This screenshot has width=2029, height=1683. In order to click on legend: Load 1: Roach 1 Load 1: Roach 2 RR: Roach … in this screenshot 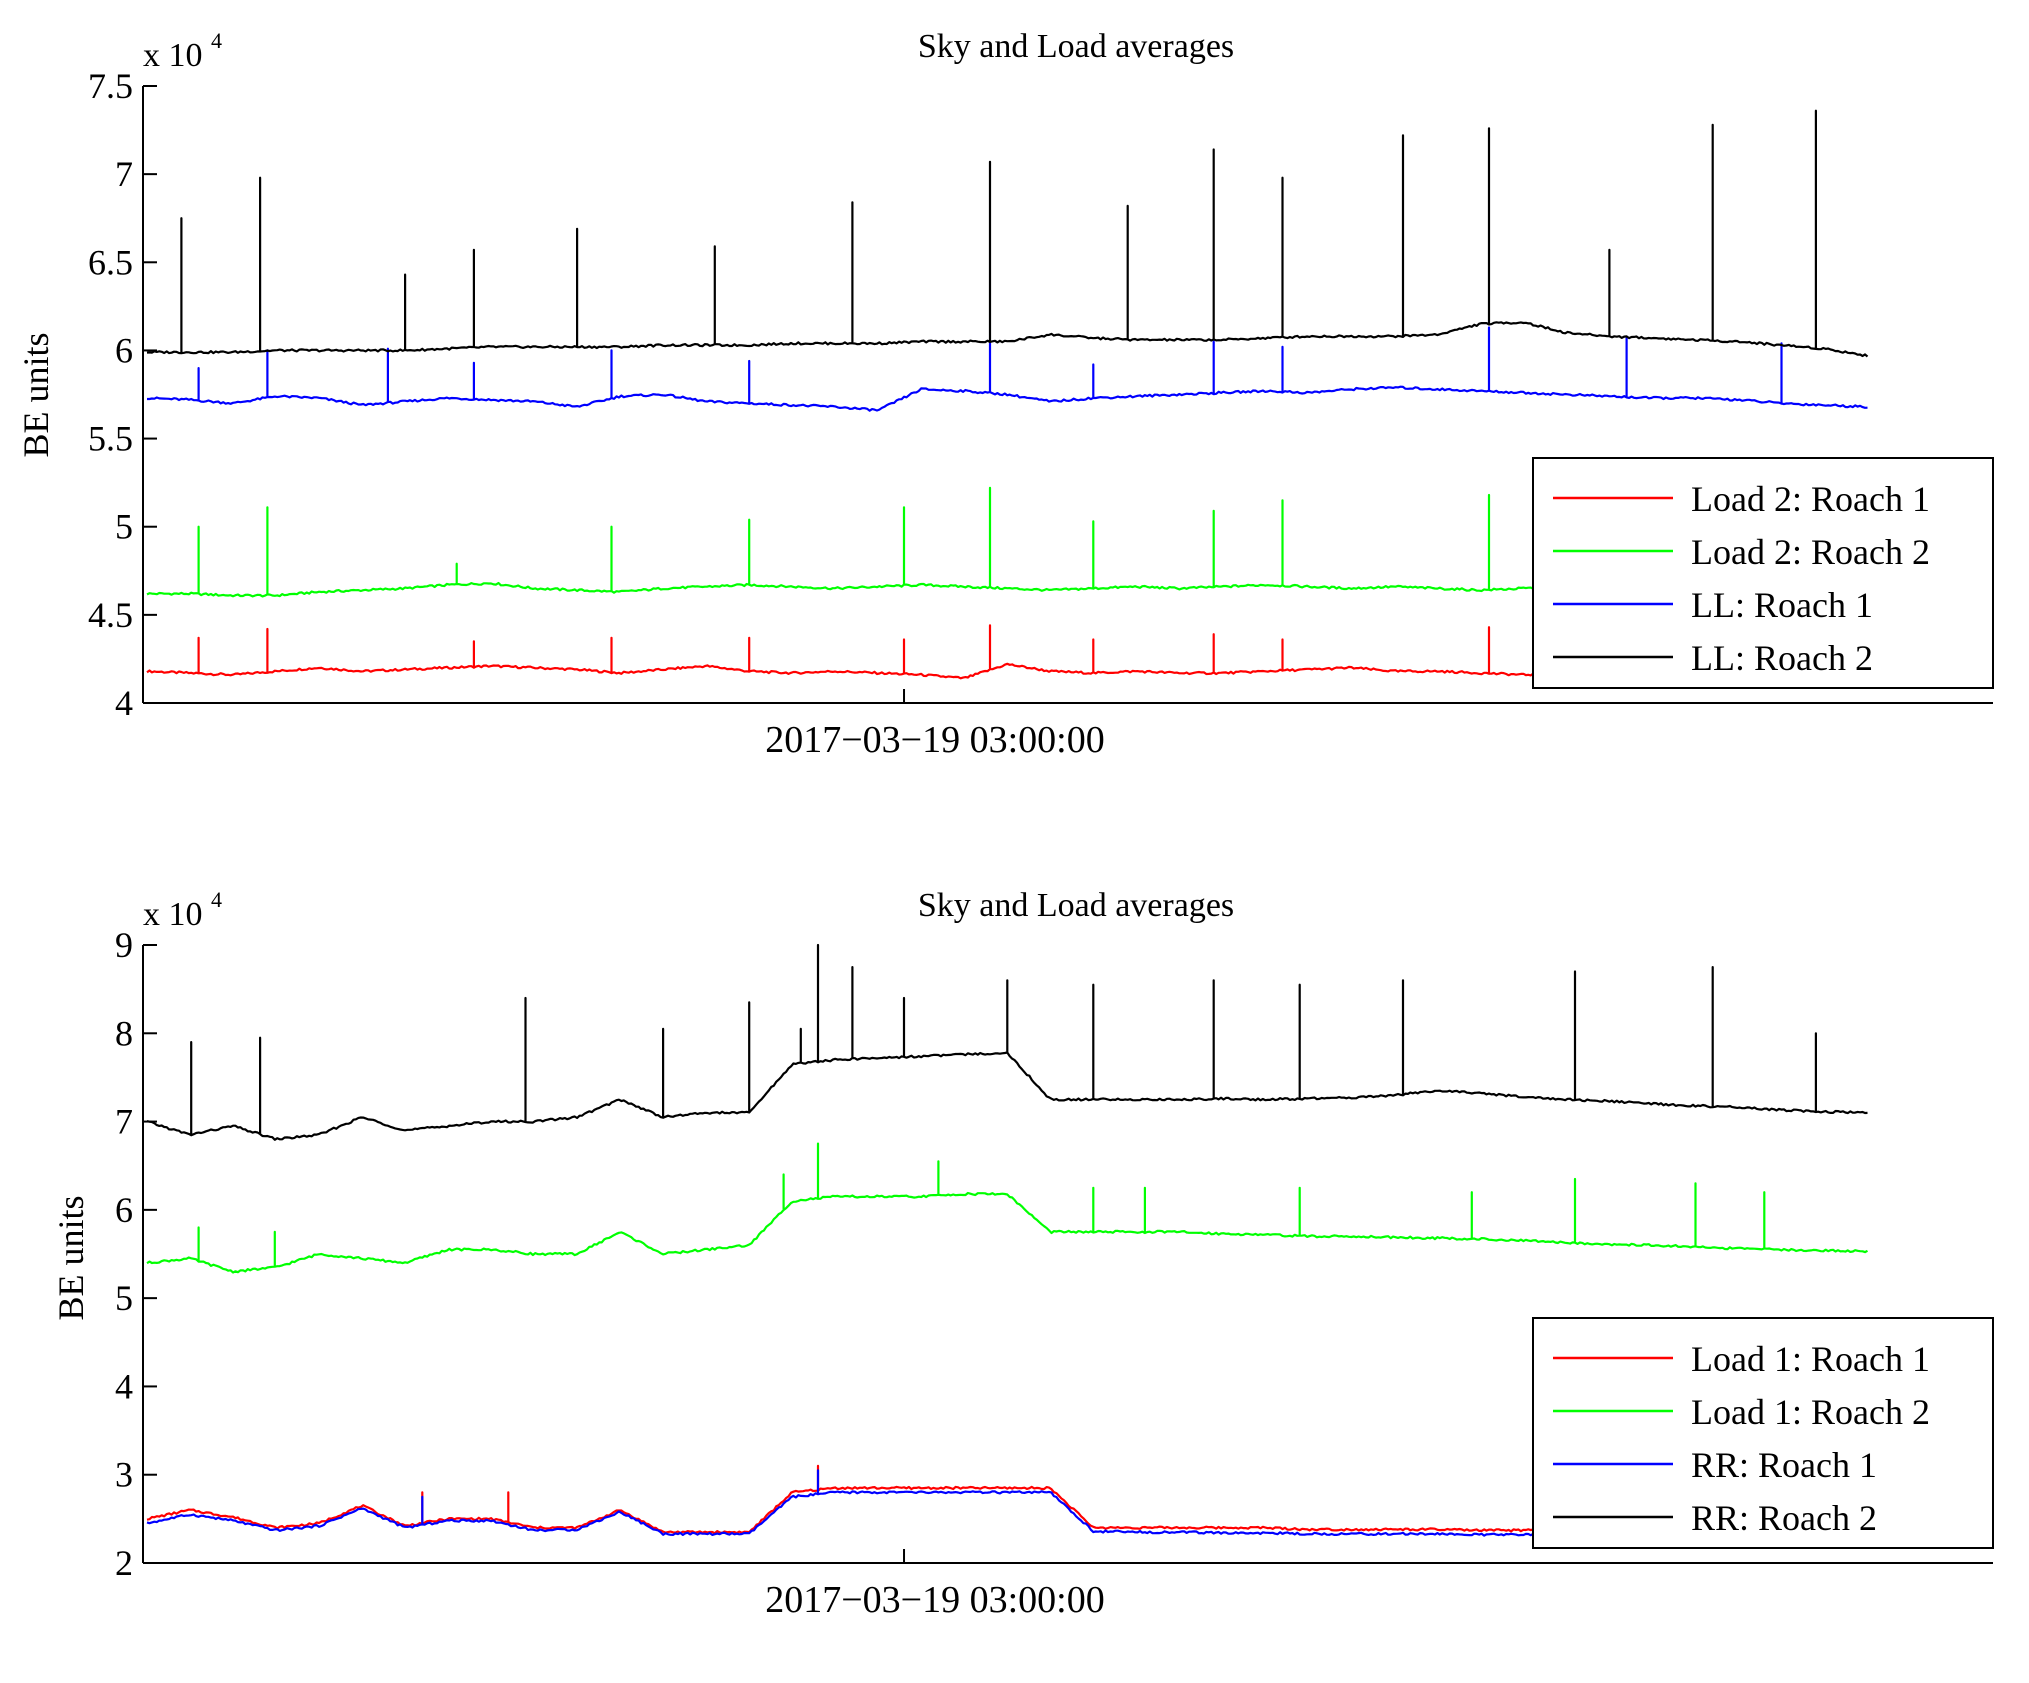, I will do `click(1763, 1433)`.